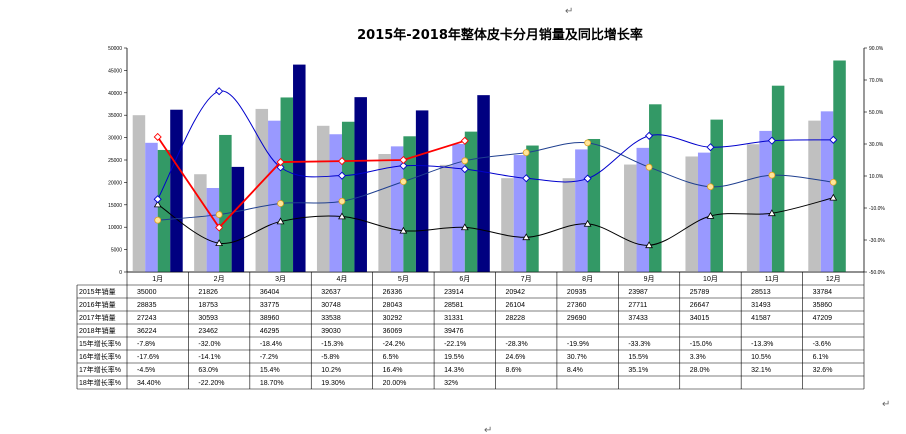 The image size is (906, 434). Describe the element at coordinates (516, 292) in the screenshot. I see `data-cell: 20942` at that location.